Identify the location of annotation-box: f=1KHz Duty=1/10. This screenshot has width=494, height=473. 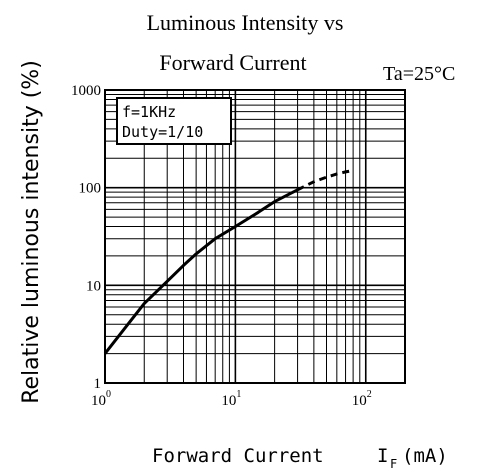
(174, 121).